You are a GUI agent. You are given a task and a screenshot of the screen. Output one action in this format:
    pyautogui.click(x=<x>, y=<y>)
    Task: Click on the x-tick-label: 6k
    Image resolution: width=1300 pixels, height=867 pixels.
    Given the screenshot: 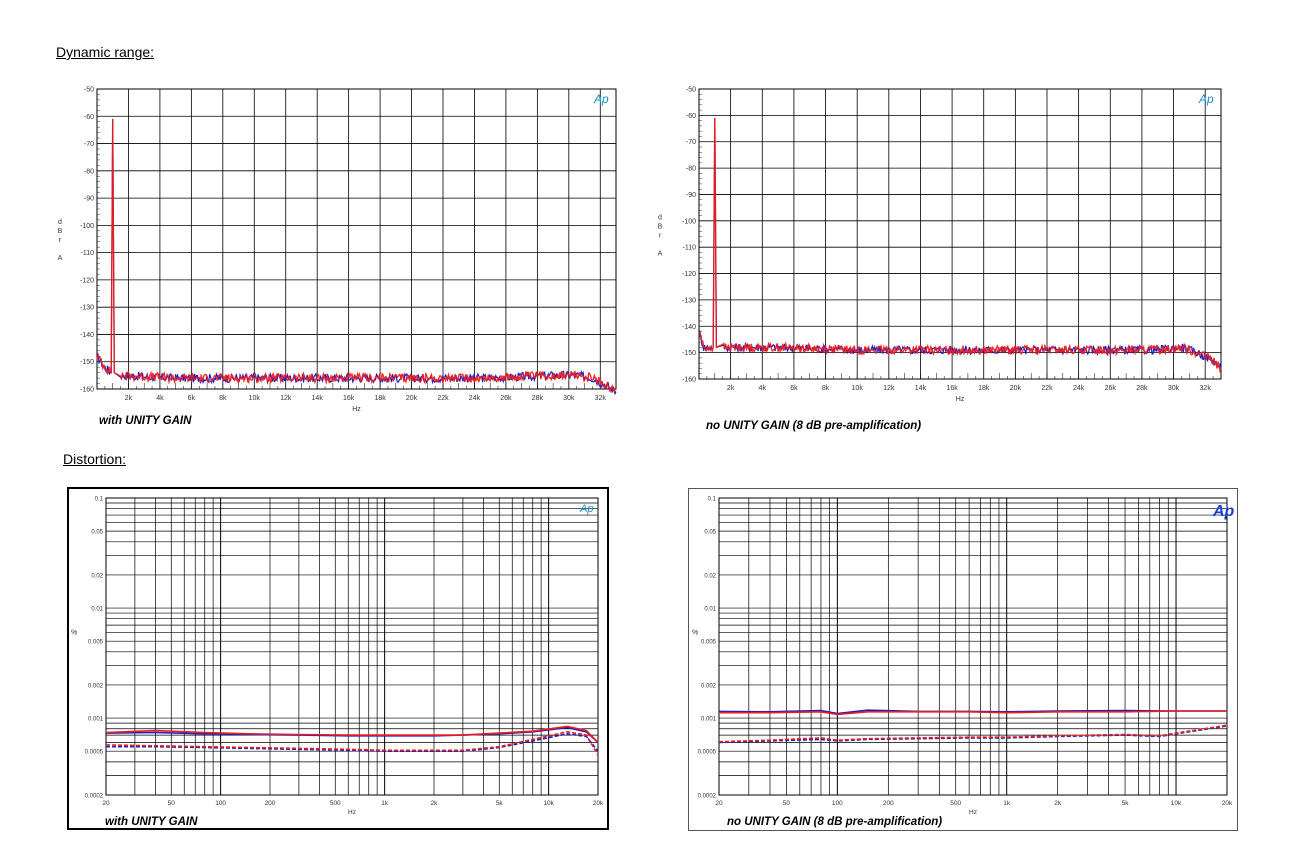 What is the action you would take?
    pyautogui.click(x=794, y=388)
    